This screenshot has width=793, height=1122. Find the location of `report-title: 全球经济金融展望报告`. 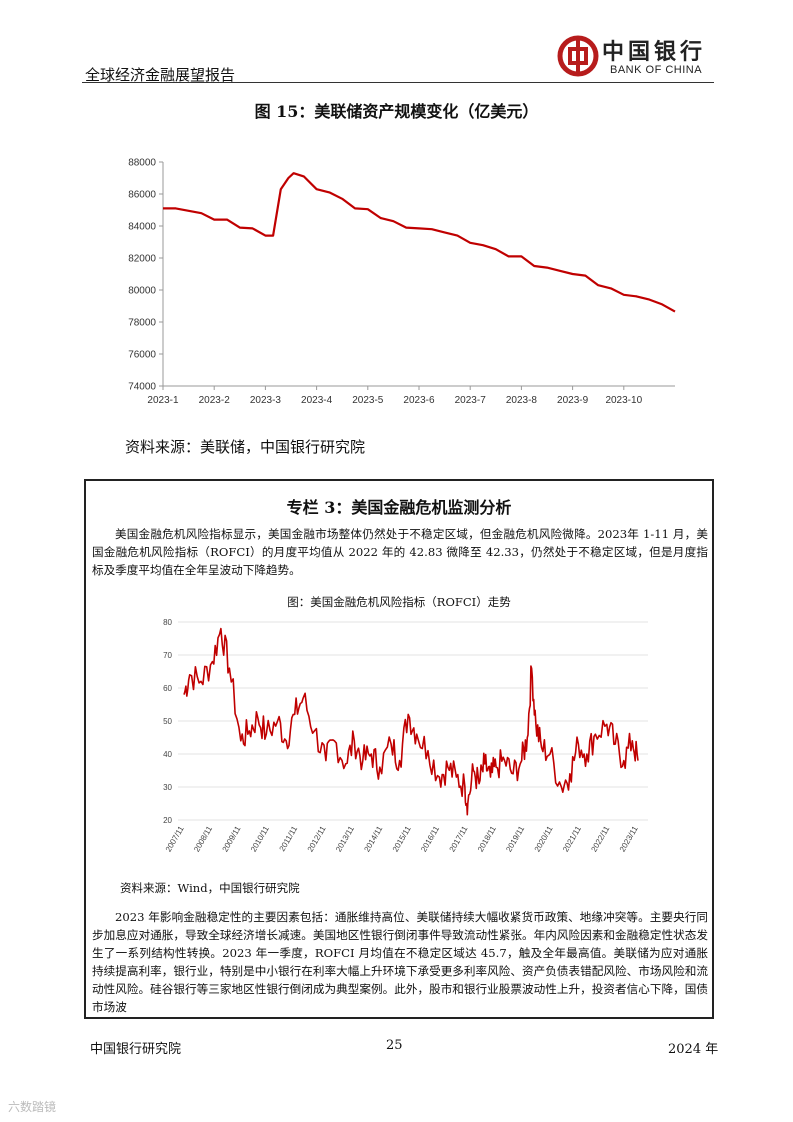

report-title: 全球经济金融展望报告 is located at coordinates (160, 75).